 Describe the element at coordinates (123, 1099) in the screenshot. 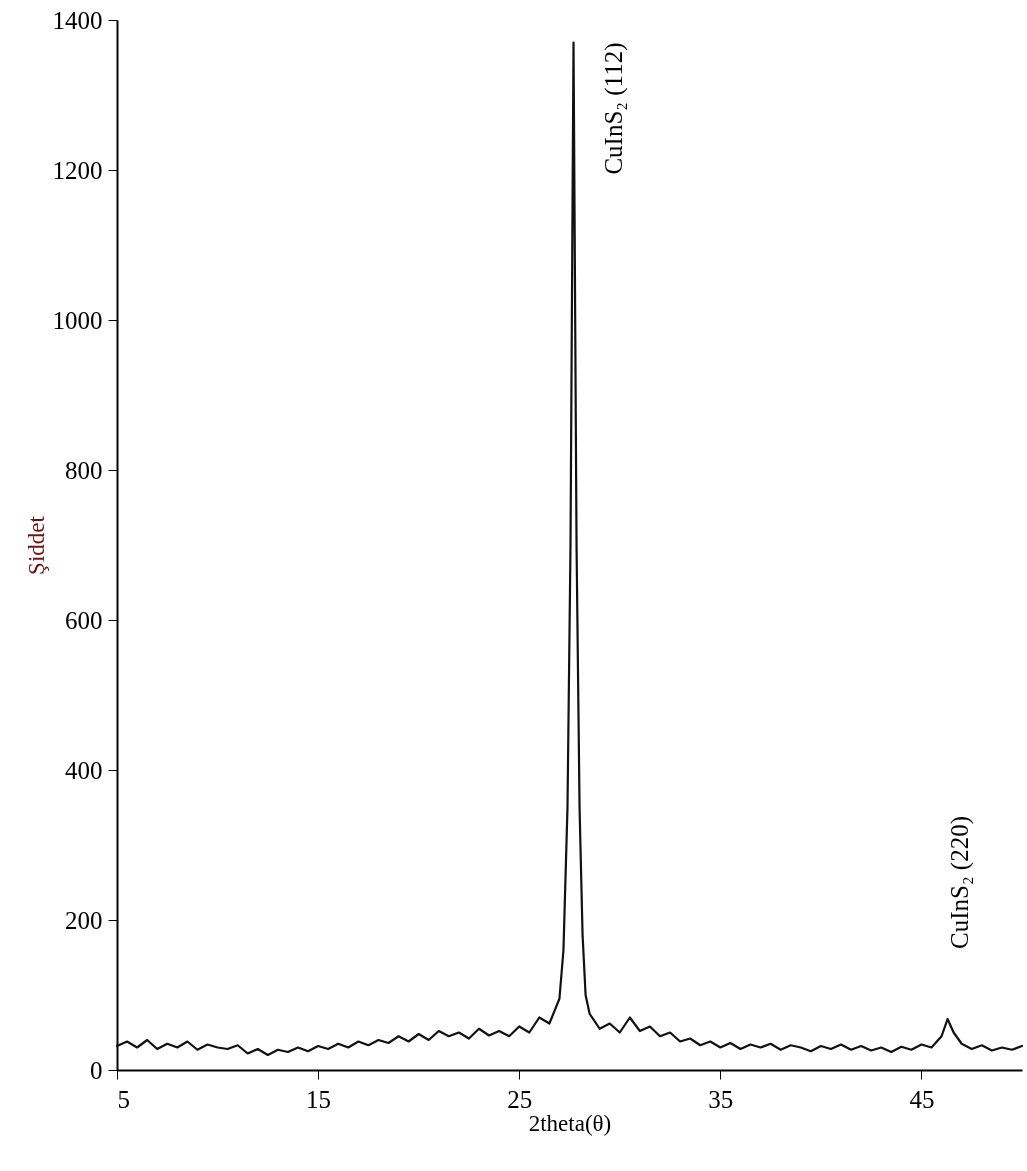

I see `x-tick-label: 5` at that location.